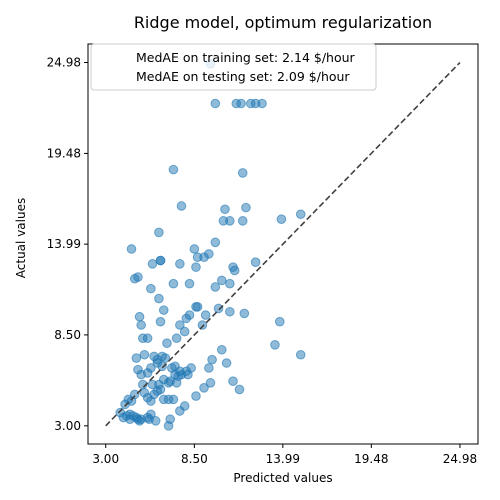 Image resolution: width=500 pixels, height=500 pixels. Describe the element at coordinates (371, 459) in the screenshot. I see `x-tick-label: 19.48` at that location.